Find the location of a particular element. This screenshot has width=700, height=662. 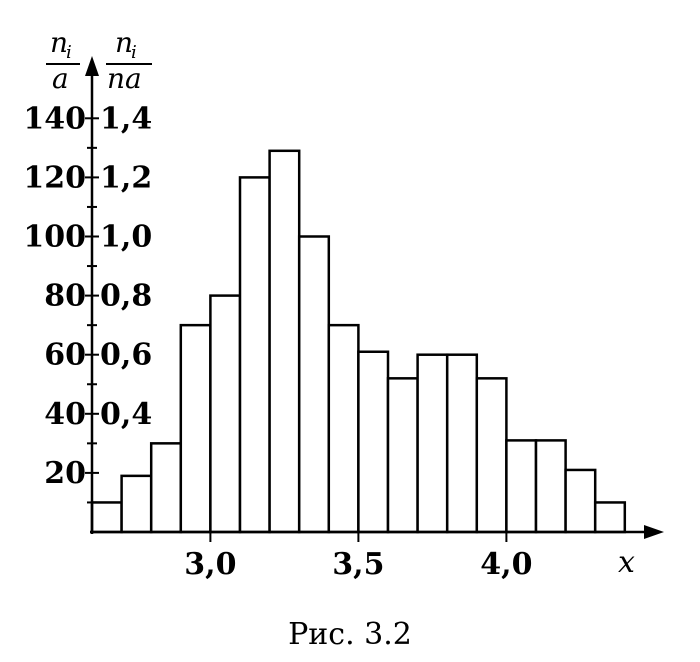

x-ticks: 3,0 3,5 4,0 is located at coordinates (358, 557).